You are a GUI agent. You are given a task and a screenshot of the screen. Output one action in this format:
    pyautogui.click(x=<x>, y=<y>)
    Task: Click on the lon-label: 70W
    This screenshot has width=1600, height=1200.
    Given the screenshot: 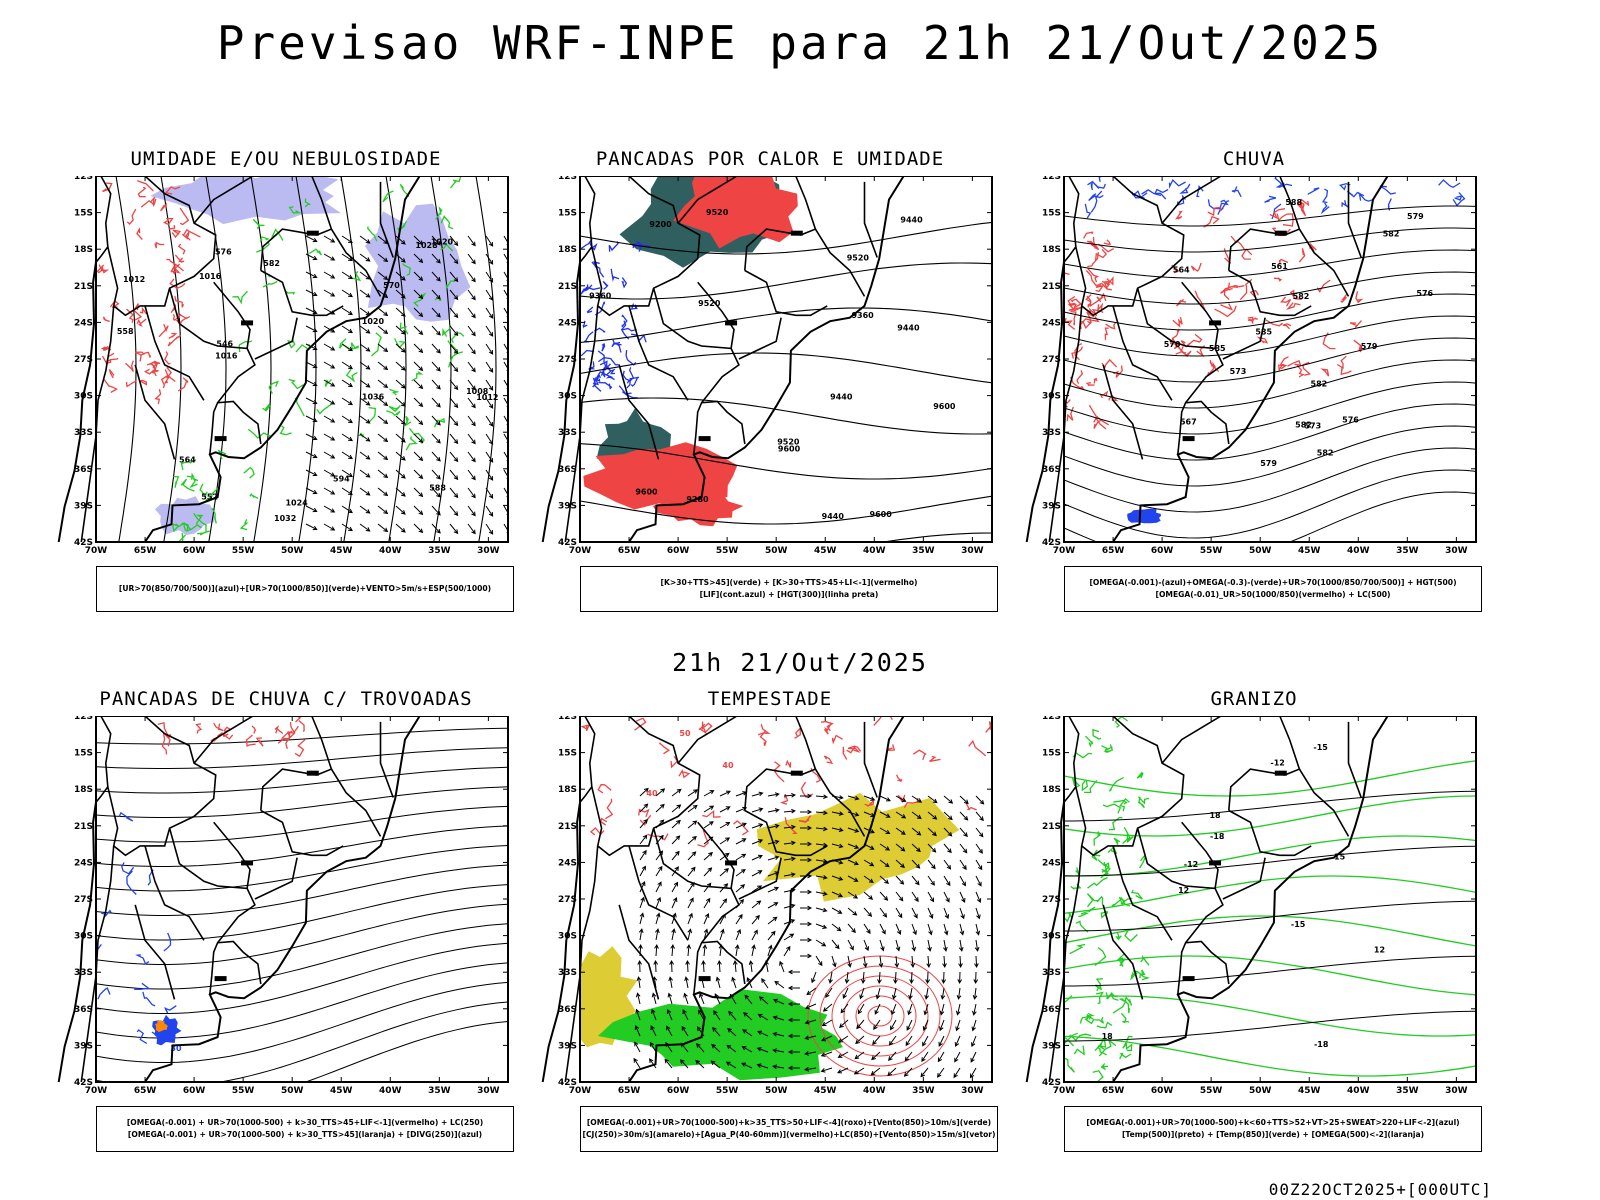 What is the action you would take?
    pyautogui.click(x=580, y=1091)
    